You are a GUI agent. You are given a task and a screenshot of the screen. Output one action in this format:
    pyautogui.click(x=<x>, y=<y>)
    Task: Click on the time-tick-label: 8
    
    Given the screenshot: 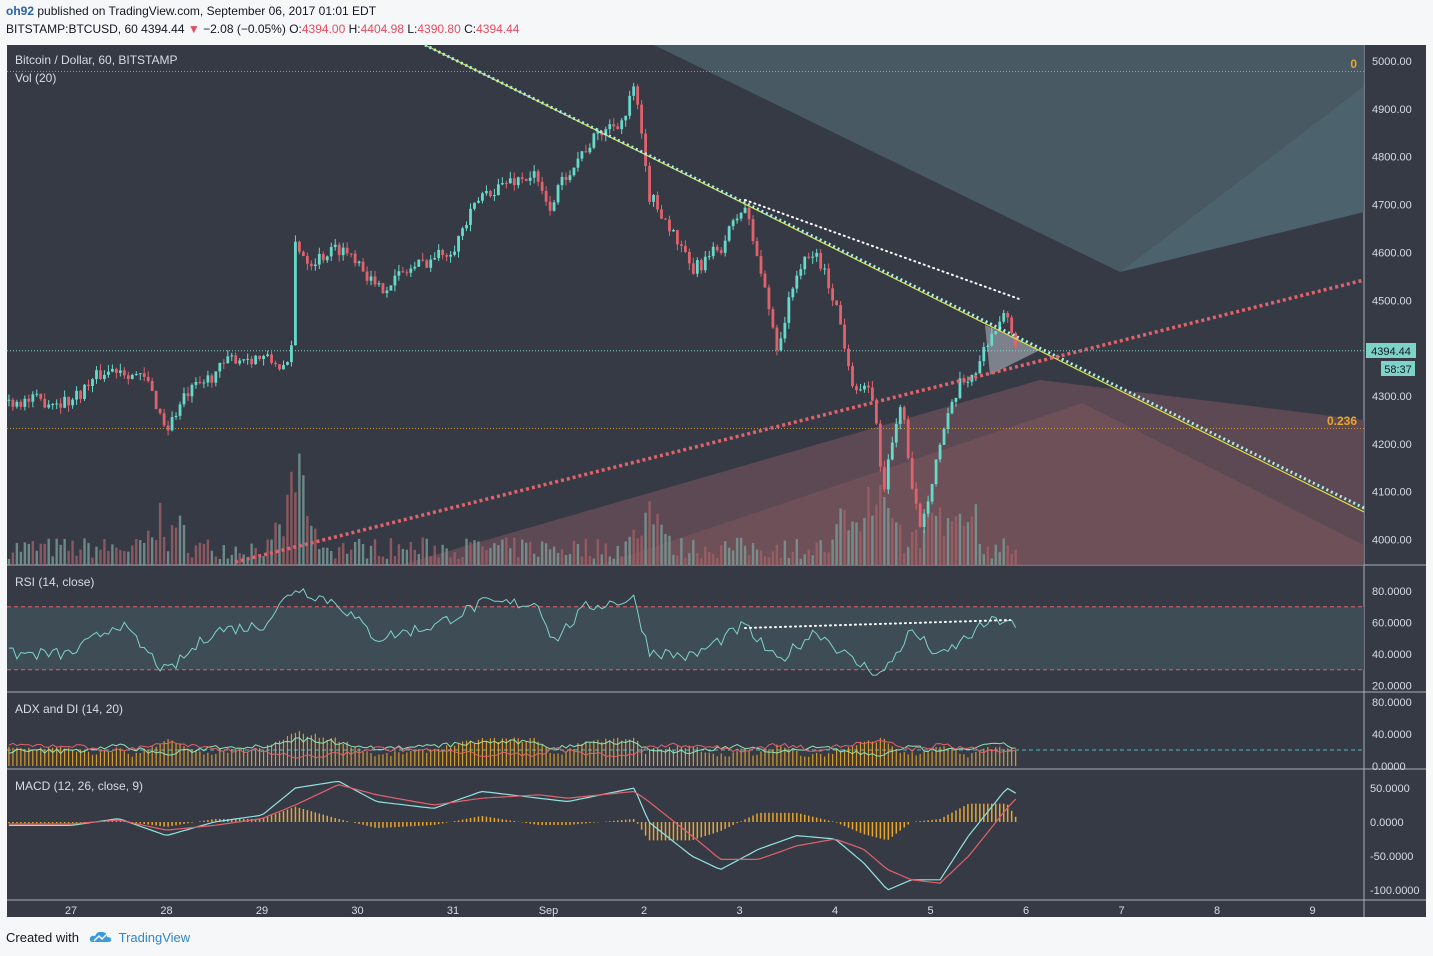 What is the action you would take?
    pyautogui.click(x=1217, y=911)
    